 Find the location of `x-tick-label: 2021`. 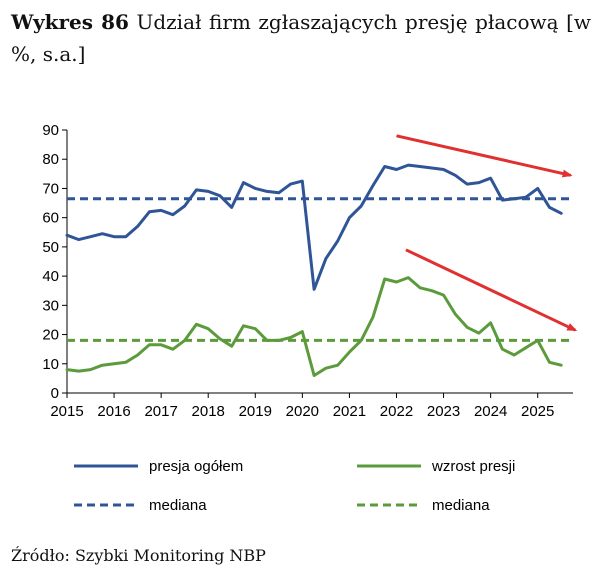

x-tick-label: 2021 is located at coordinates (349, 411).